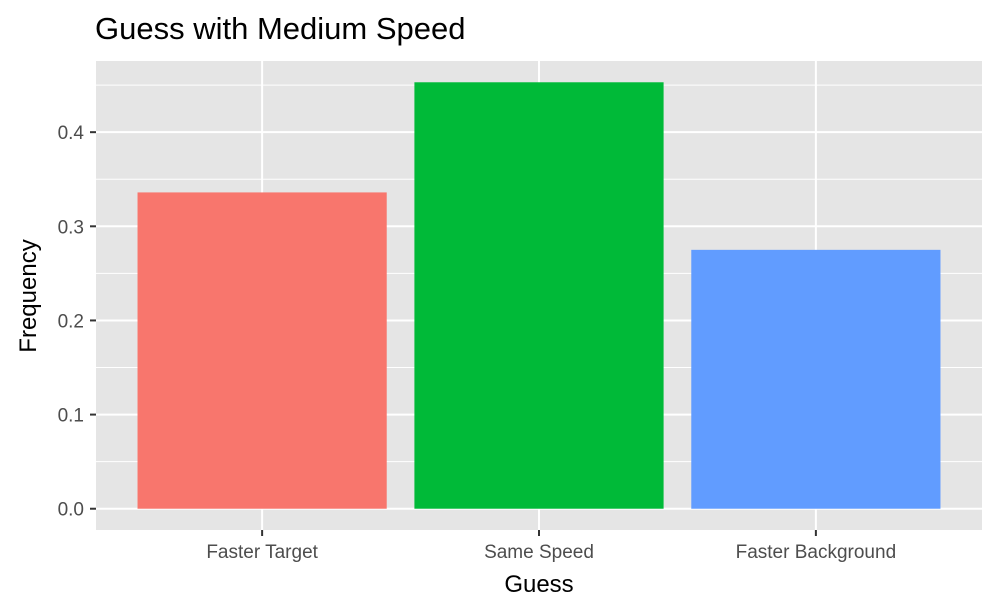 This screenshot has width=996, height=615. Describe the element at coordinates (71, 510) in the screenshot. I see `y-tick-label: 0.0` at that location.